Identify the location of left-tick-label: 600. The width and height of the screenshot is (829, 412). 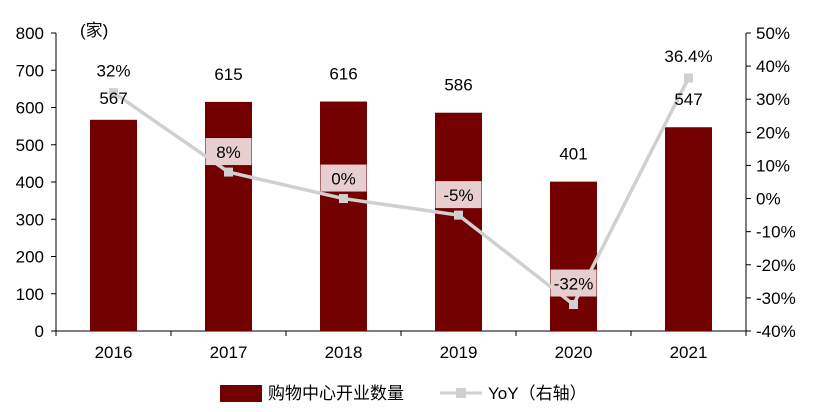
(30, 108).